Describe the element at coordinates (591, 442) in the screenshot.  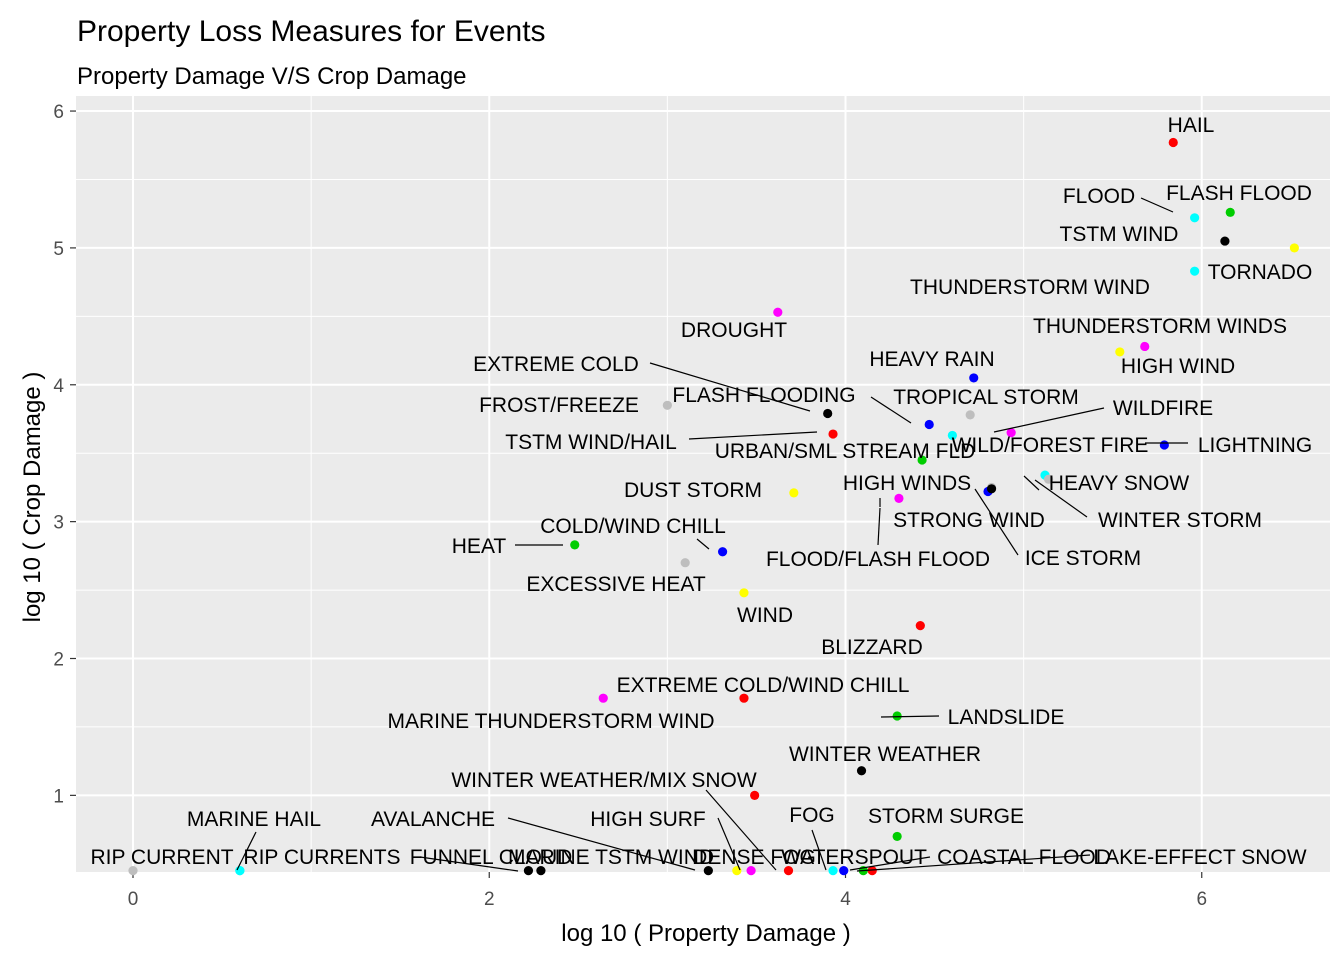
I see `point-label: TSTM WIND/HAIL` at that location.